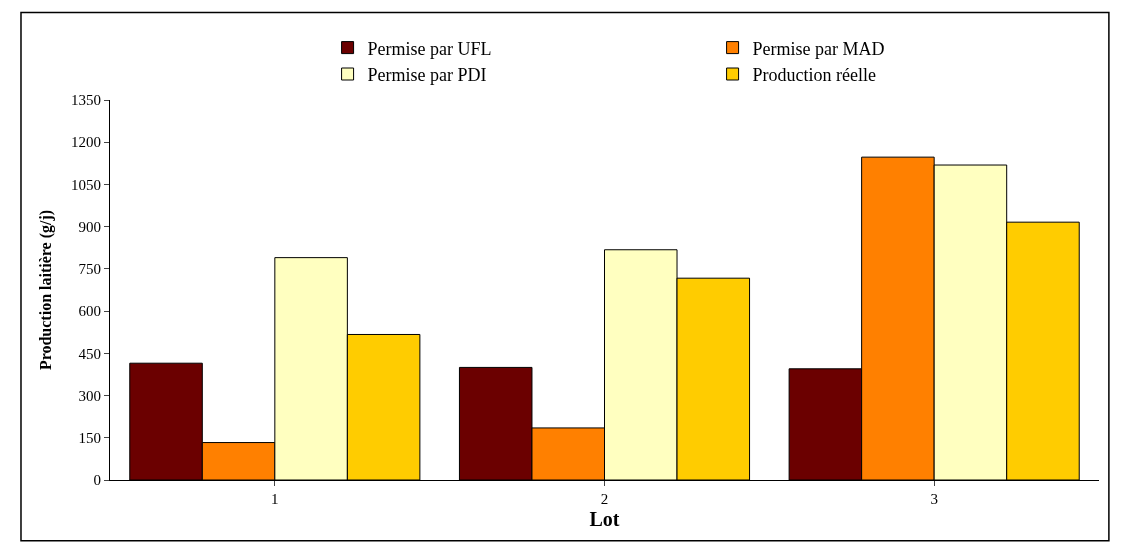 The width and height of the screenshot is (1129, 550). What do you see at coordinates (818, 48) in the screenshot?
I see `legend-label: Permise par MAD` at bounding box center [818, 48].